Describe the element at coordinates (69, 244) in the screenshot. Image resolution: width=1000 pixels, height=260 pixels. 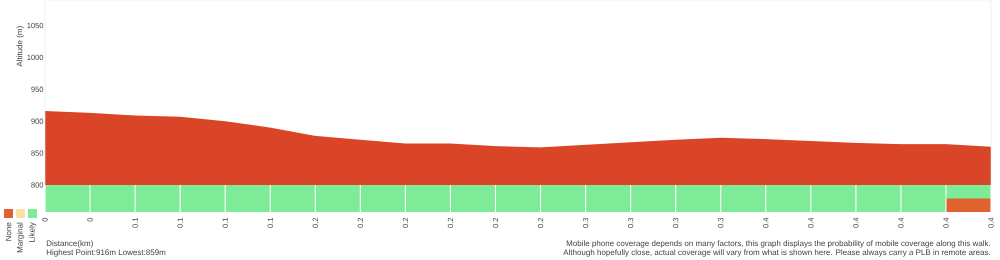
I see `x-axis-title: Distance(km)` at that location.